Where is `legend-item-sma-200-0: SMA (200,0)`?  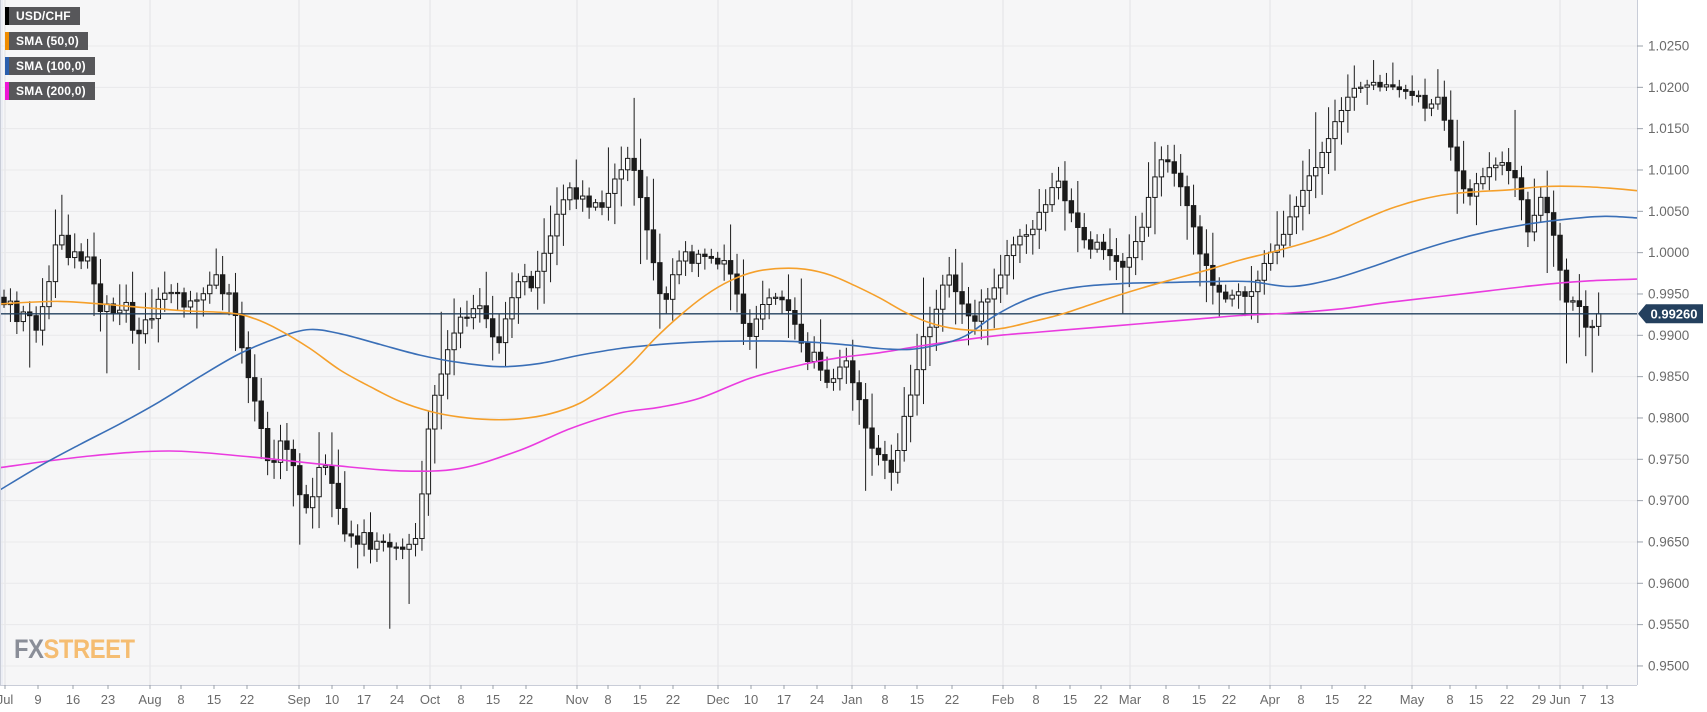
legend-item-sma-200-0: SMA (200,0) is located at coordinates (50, 91).